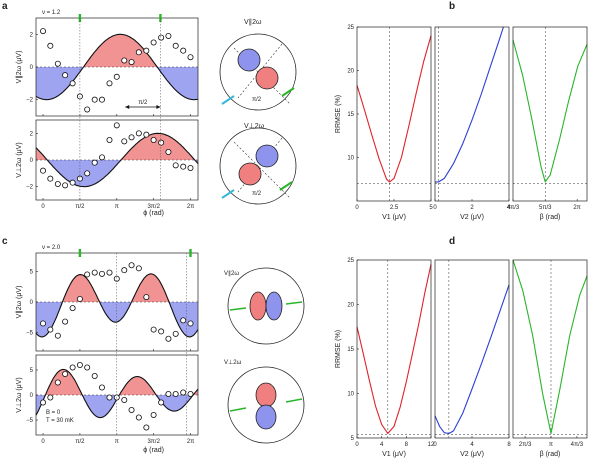 The height and width of the screenshot is (474, 606). I want to click on rrmse-d3, so click(550, 348).